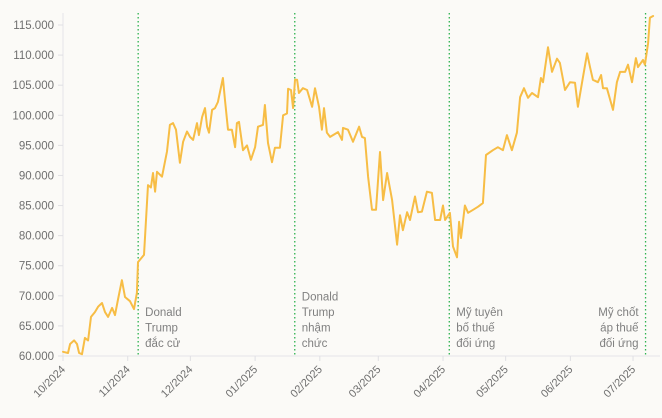 The image size is (662, 418). I want to click on event-annotation: bố thuế, so click(475, 329).